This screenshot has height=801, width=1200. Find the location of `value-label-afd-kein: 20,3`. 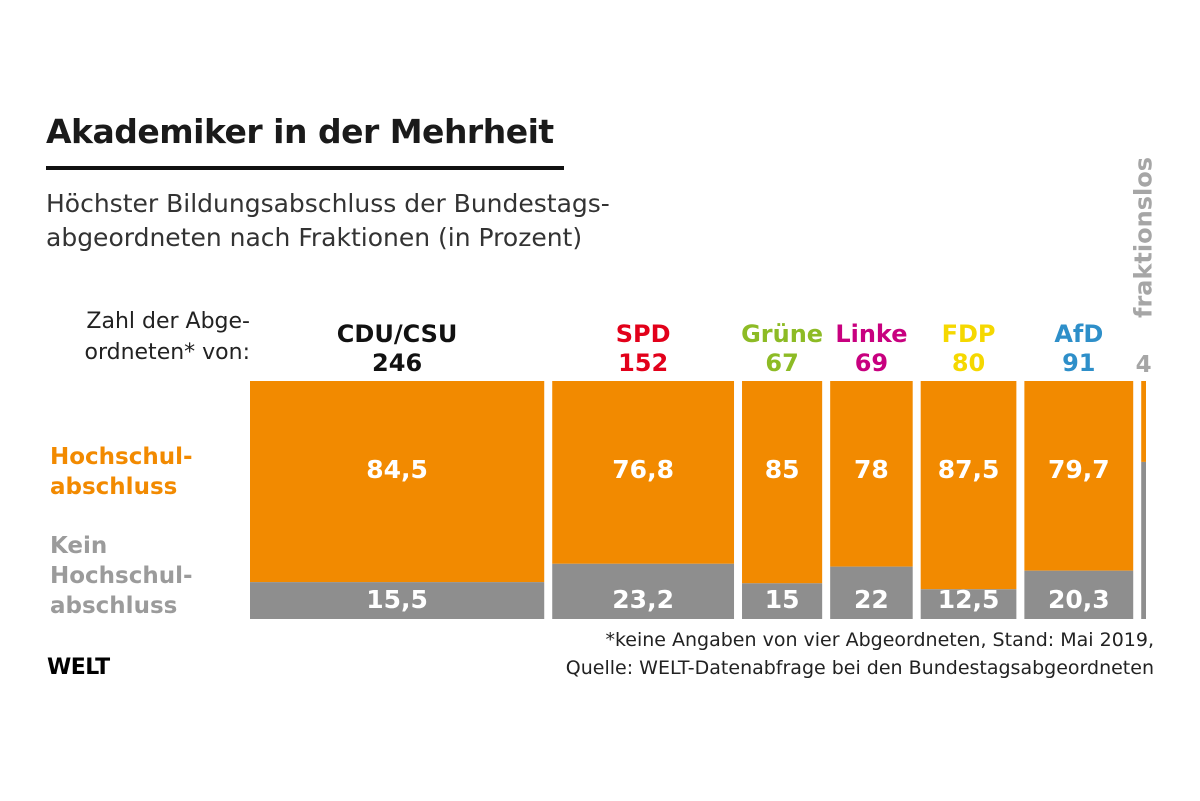

value-label-afd-kein: 20,3 is located at coordinates (1079, 599).